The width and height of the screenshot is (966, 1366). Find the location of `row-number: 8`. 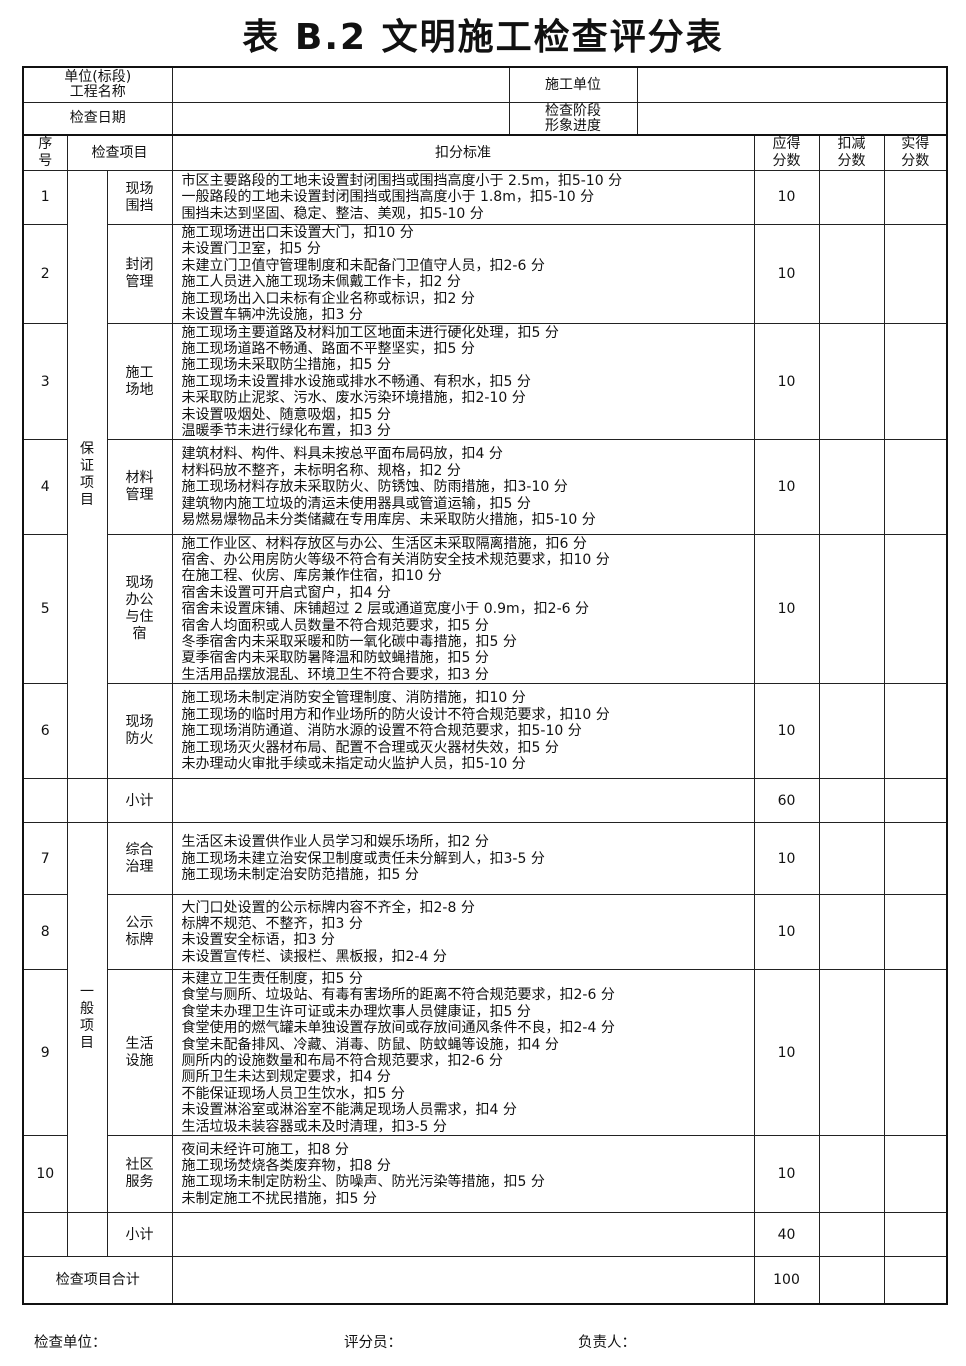

row-number: 8 is located at coordinates (45, 932).